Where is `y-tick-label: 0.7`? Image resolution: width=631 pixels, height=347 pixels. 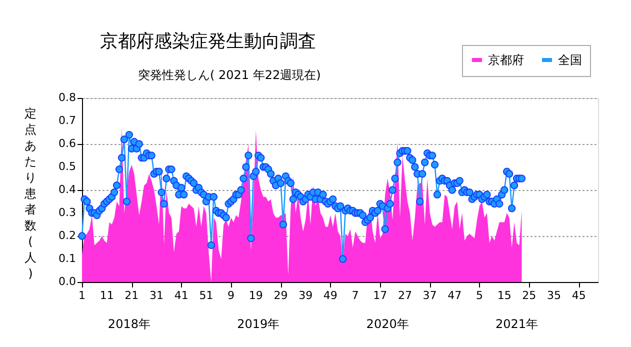
y-tick-label: 0.7 is located at coordinates (67, 120).